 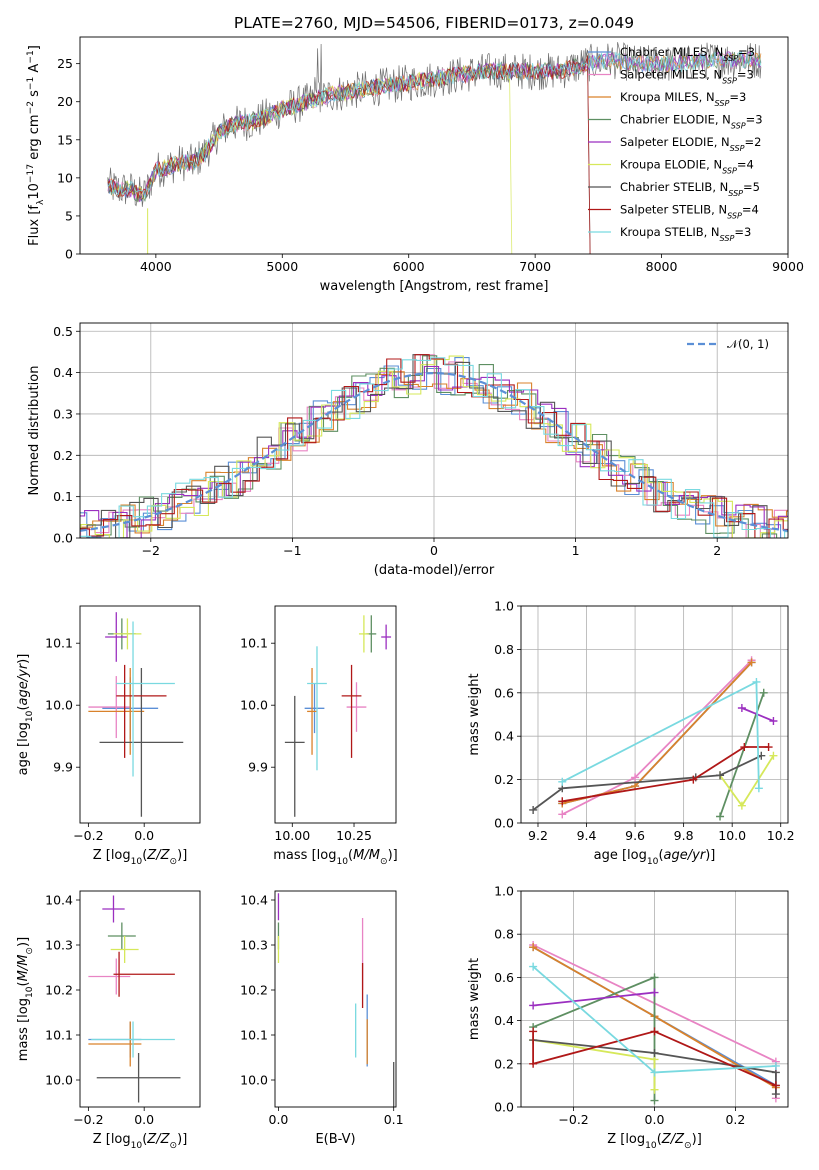 I want to click on y-tick-label: 0.5, so click(x=63, y=331).